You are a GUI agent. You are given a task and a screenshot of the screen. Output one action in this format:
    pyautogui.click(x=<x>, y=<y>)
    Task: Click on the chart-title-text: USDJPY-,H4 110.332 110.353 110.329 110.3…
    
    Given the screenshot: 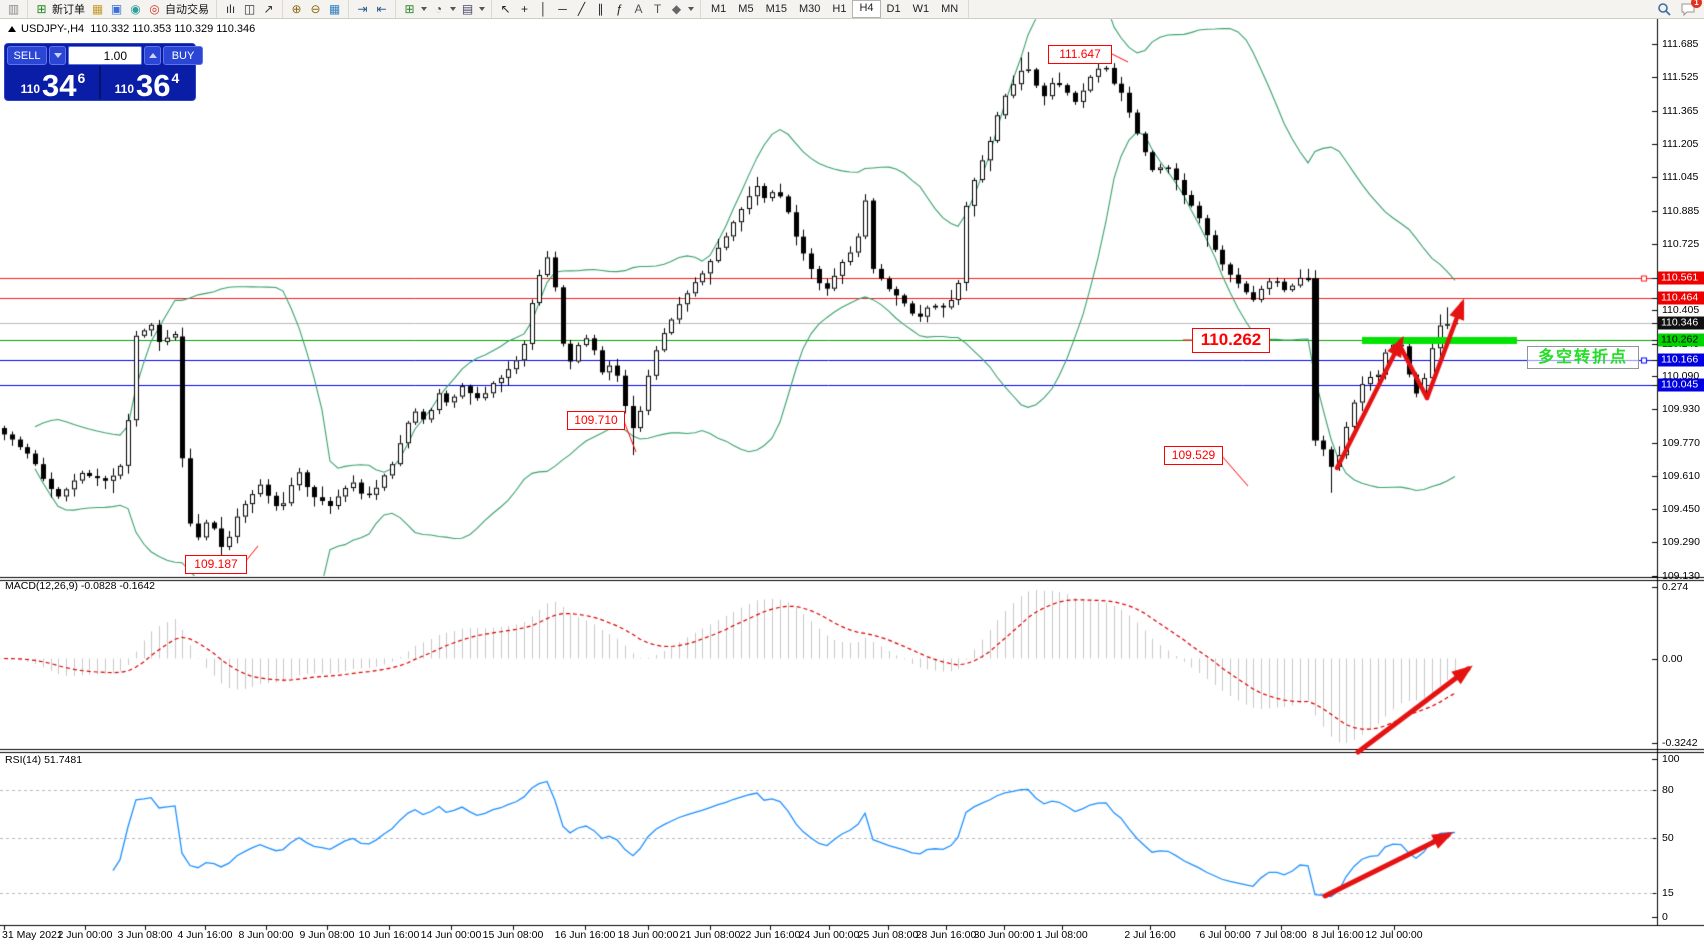 What is the action you would take?
    pyautogui.click(x=138, y=29)
    